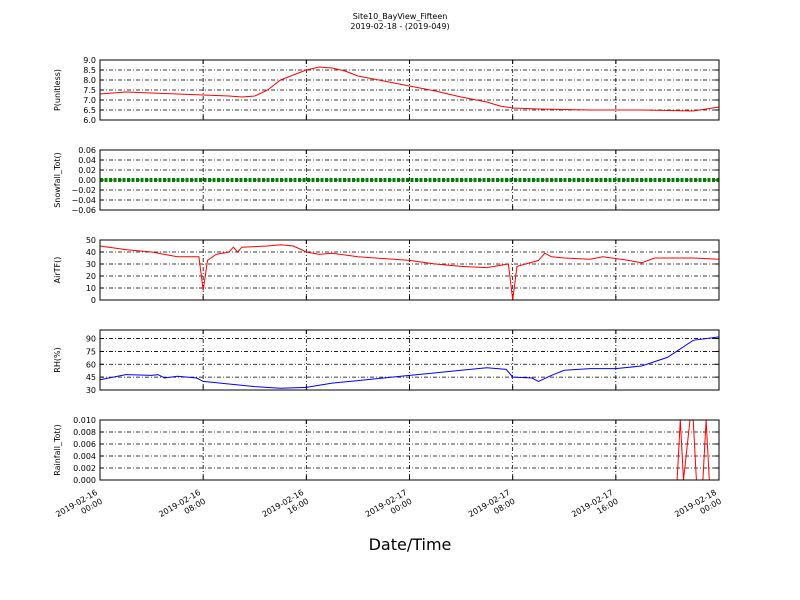 This screenshot has height=600, width=800. I want to click on panel-1: 6.06.57.07.58.08.59.0 P(unitless), so click(386, 90).